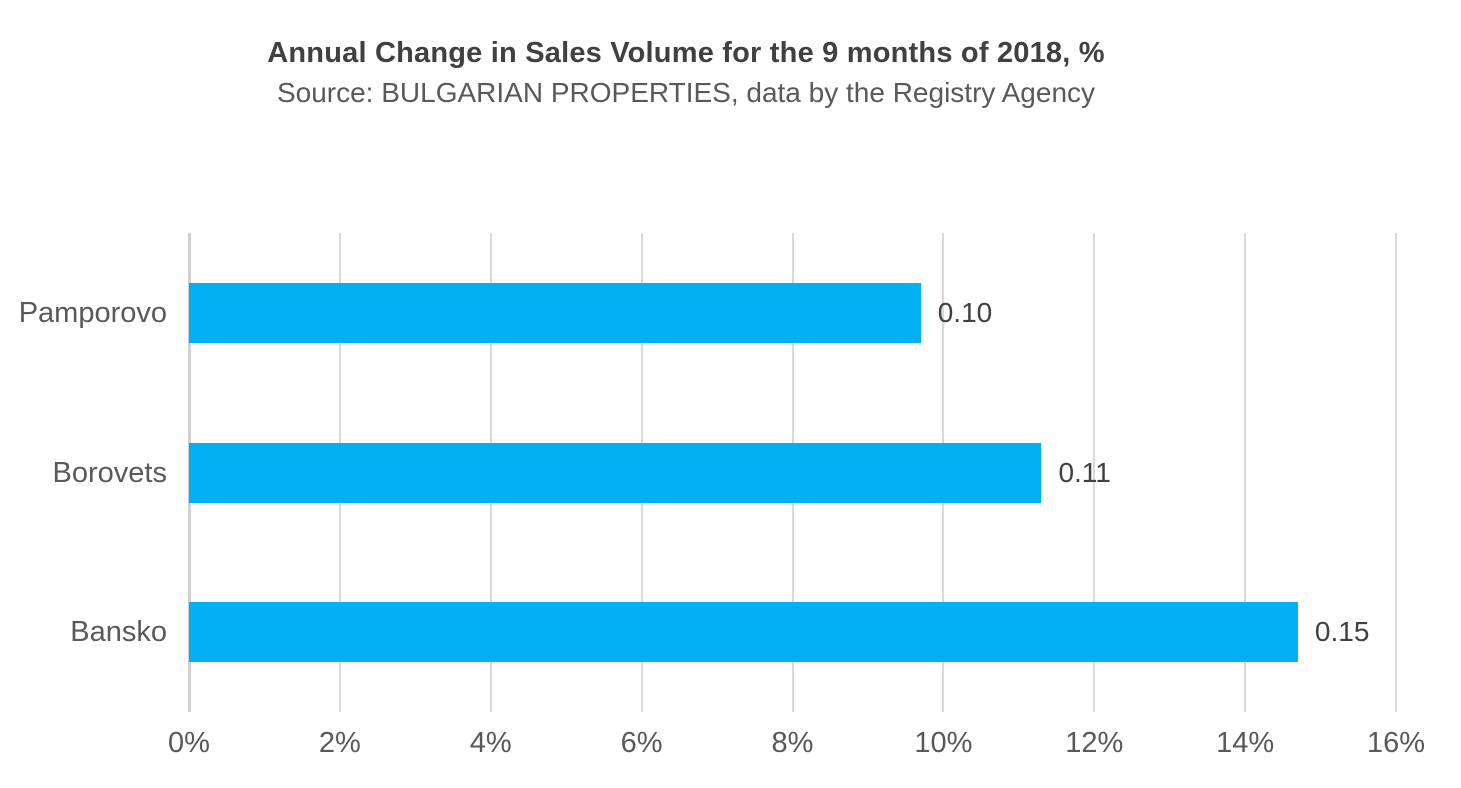 The image size is (1461, 788). What do you see at coordinates (1245, 743) in the screenshot?
I see `x-axis-tick-label: 14%` at bounding box center [1245, 743].